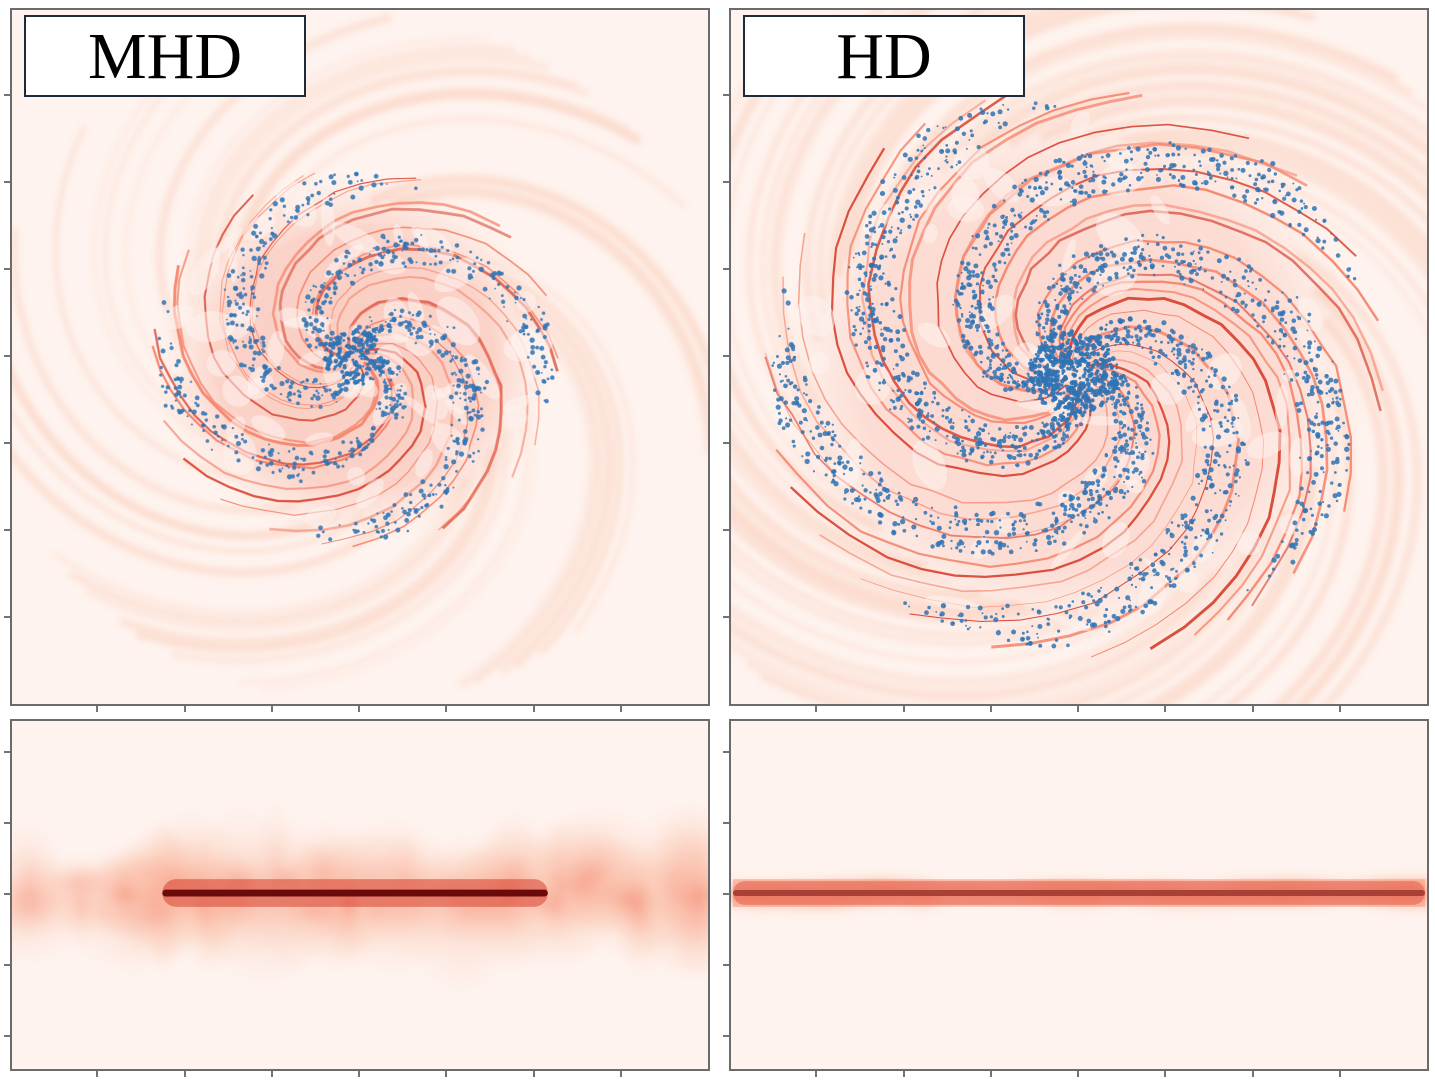 Image resolution: width=1435 pixels, height=1082 pixels. I want to click on mhd-label: MHD, so click(164, 56).